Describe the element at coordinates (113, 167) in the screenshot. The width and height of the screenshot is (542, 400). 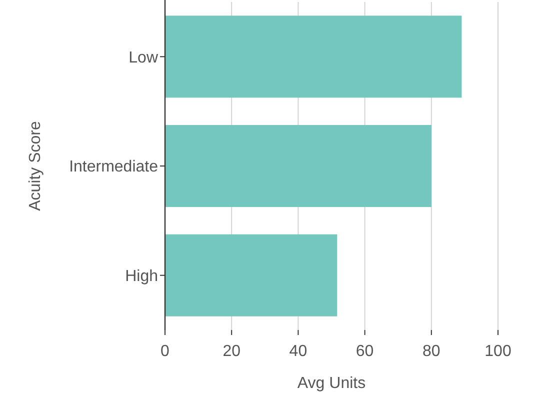
I see `y-tick-label: Intermediate` at that location.